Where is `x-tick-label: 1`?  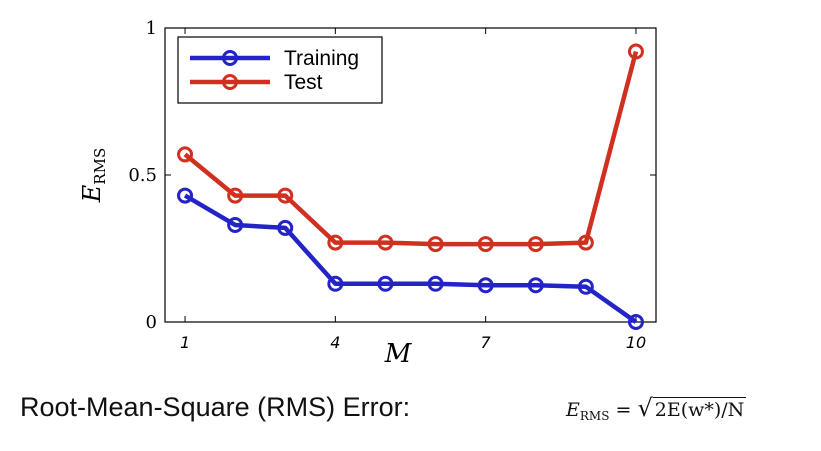
x-tick-label: 1 is located at coordinates (185, 342).